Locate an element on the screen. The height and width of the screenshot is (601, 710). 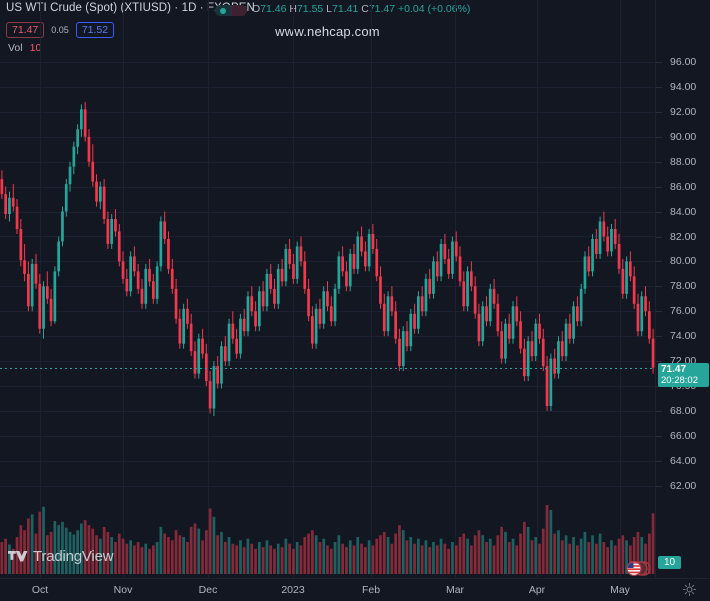
time-tick: Dec is located at coordinates (208, 590).